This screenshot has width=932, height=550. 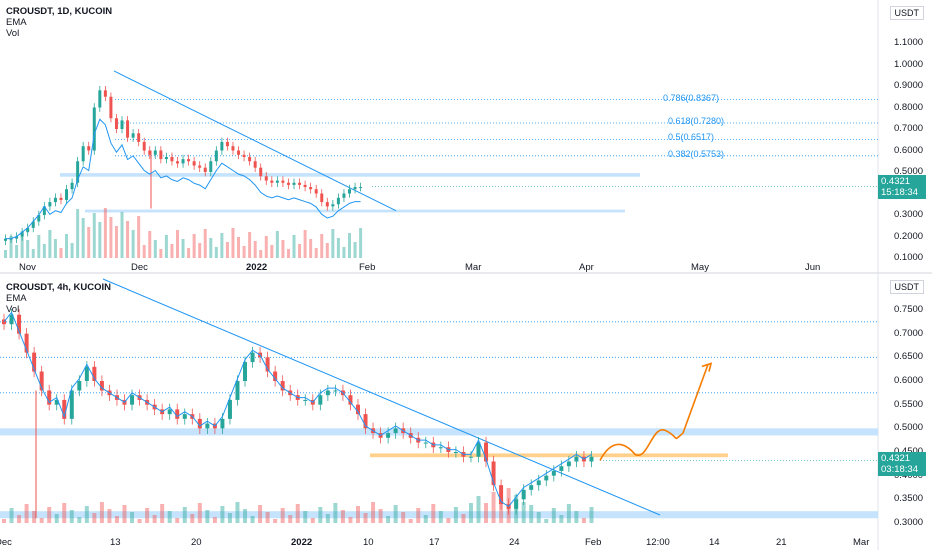 What do you see at coordinates (696, 120) in the screenshot?
I see `fib-level-label: 0.618(0.7280)` at bounding box center [696, 120].